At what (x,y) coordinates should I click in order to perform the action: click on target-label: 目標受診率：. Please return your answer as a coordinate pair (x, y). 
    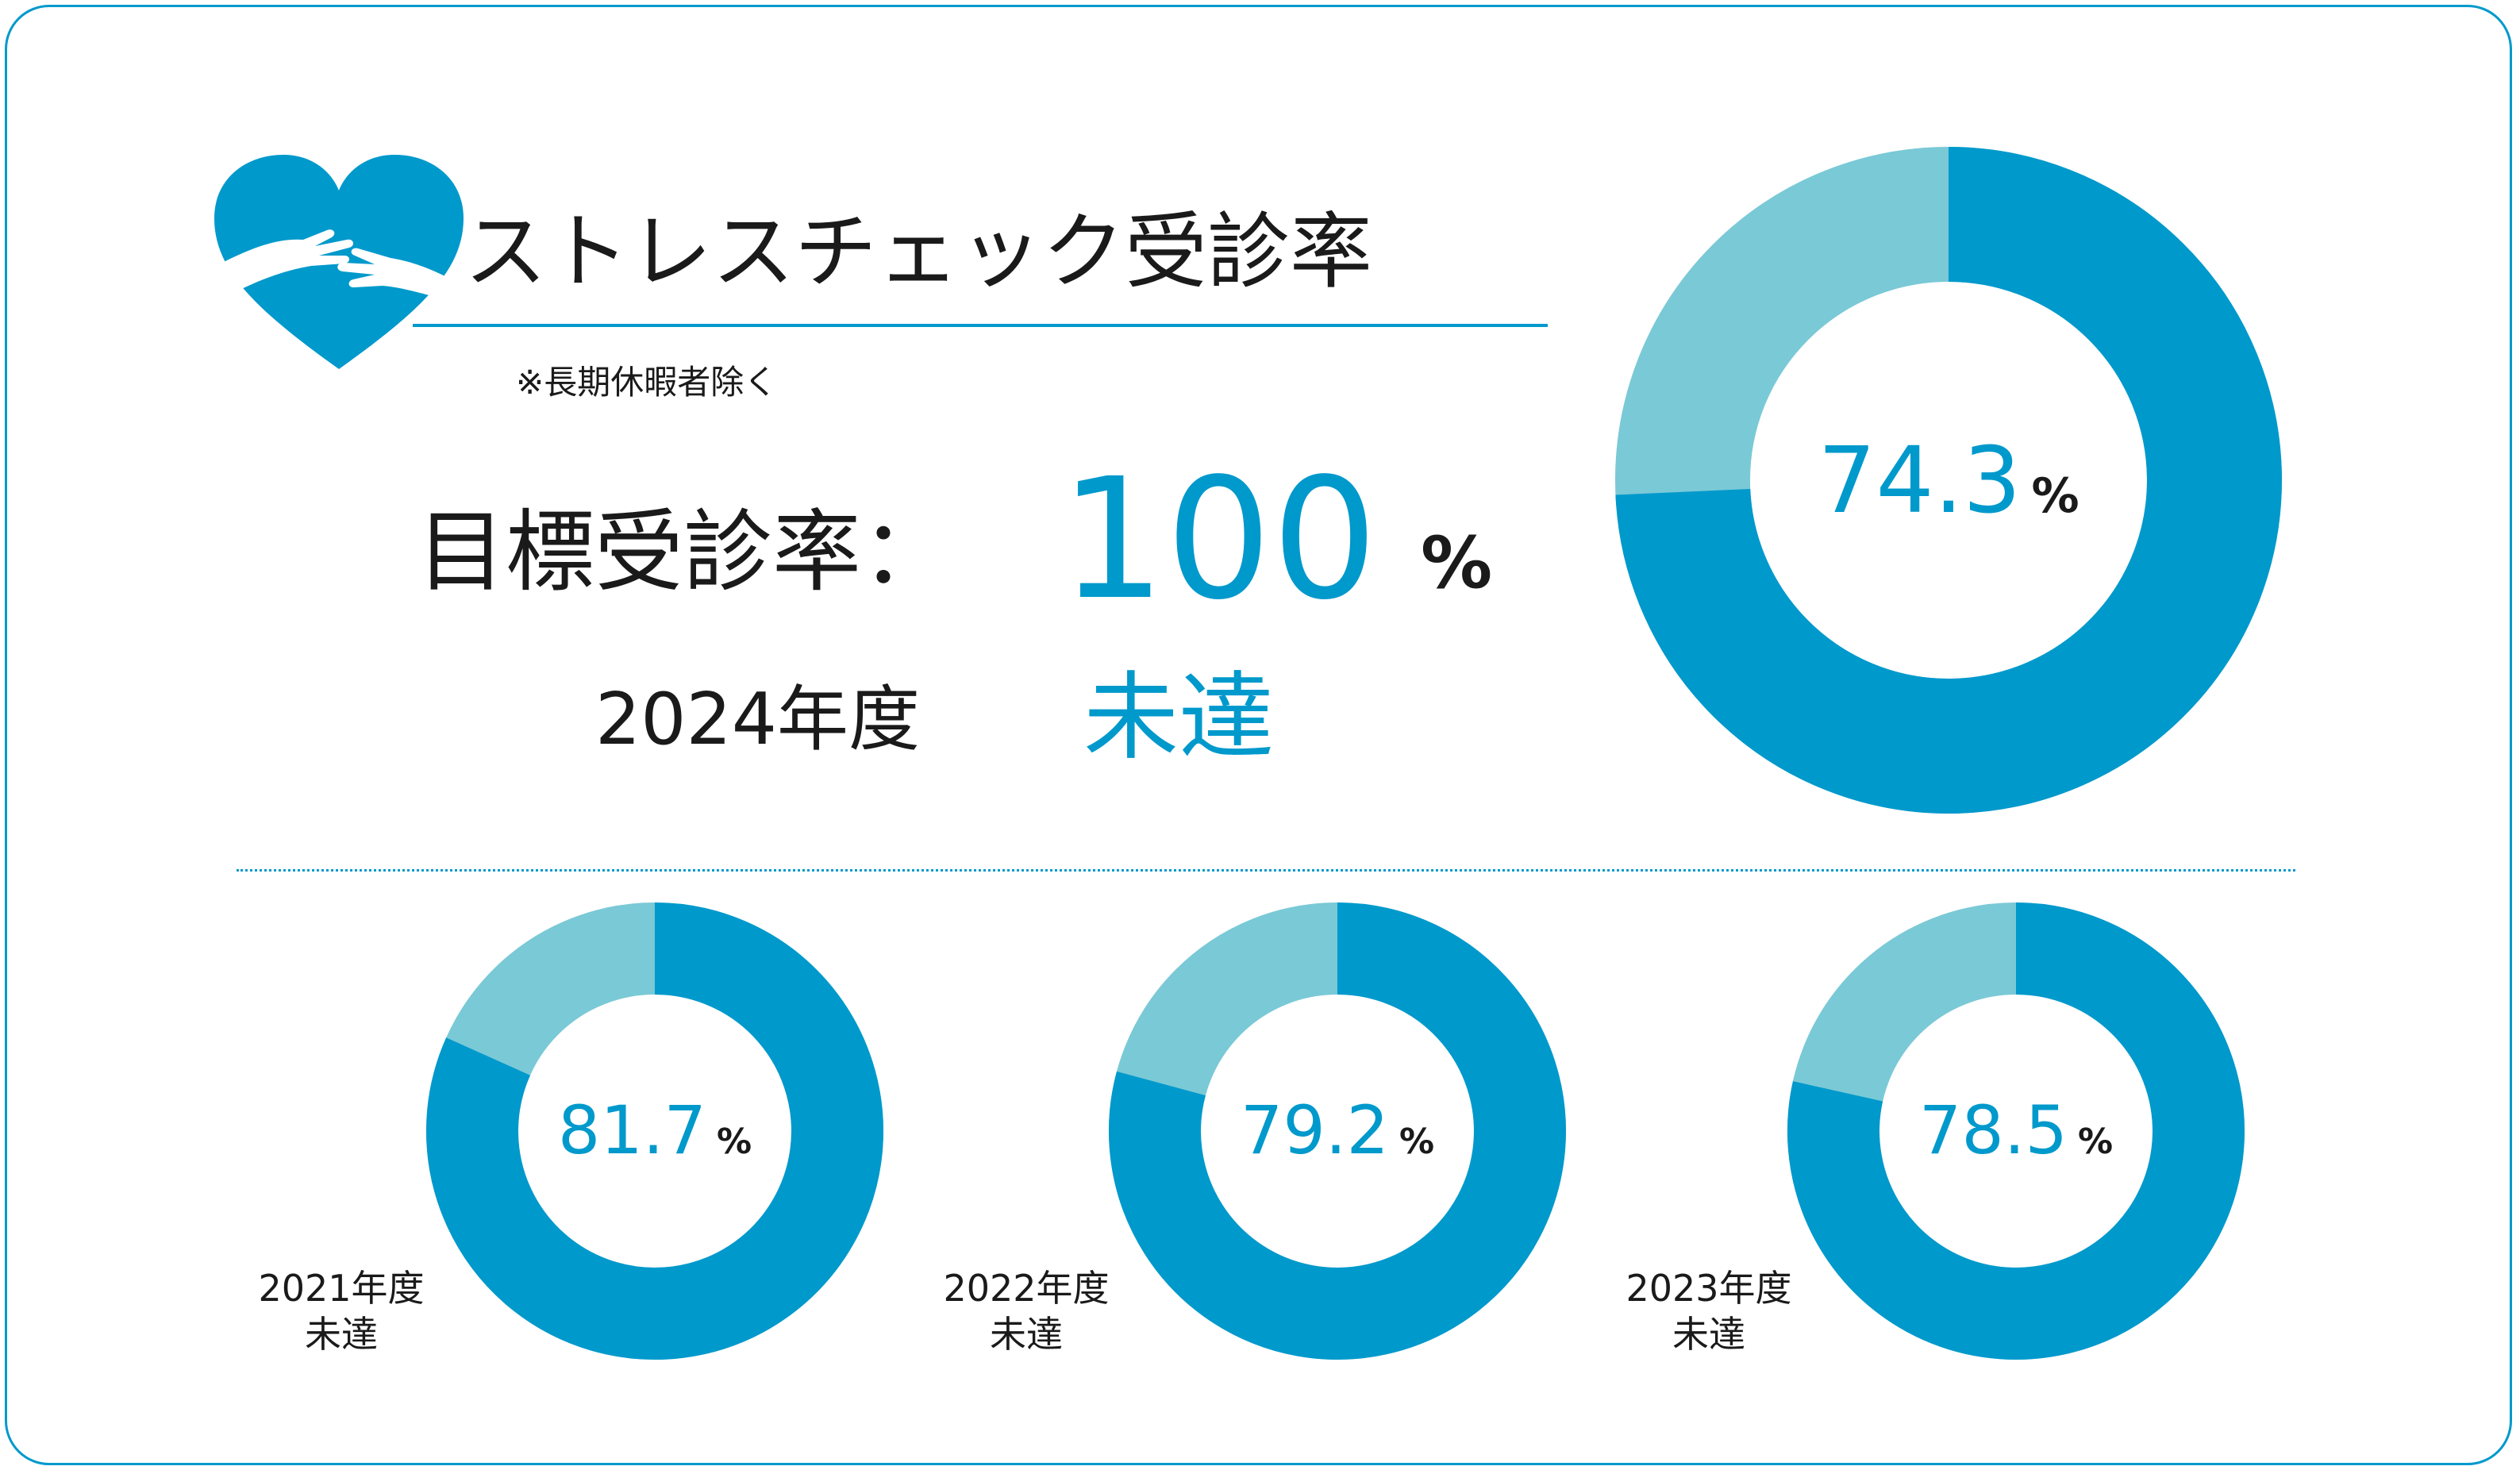
    Looking at the image, I should click on (683, 552).